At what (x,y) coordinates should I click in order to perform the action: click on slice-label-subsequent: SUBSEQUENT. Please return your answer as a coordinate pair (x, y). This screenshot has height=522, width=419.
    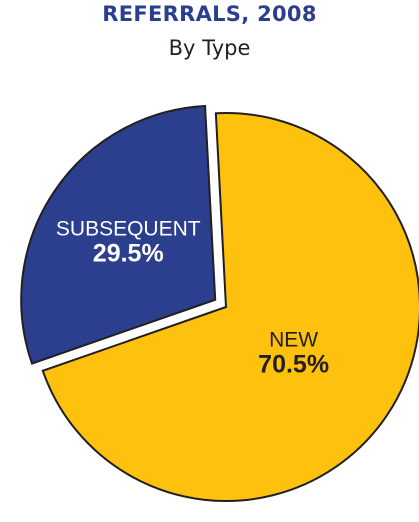
    Looking at the image, I should click on (128, 228).